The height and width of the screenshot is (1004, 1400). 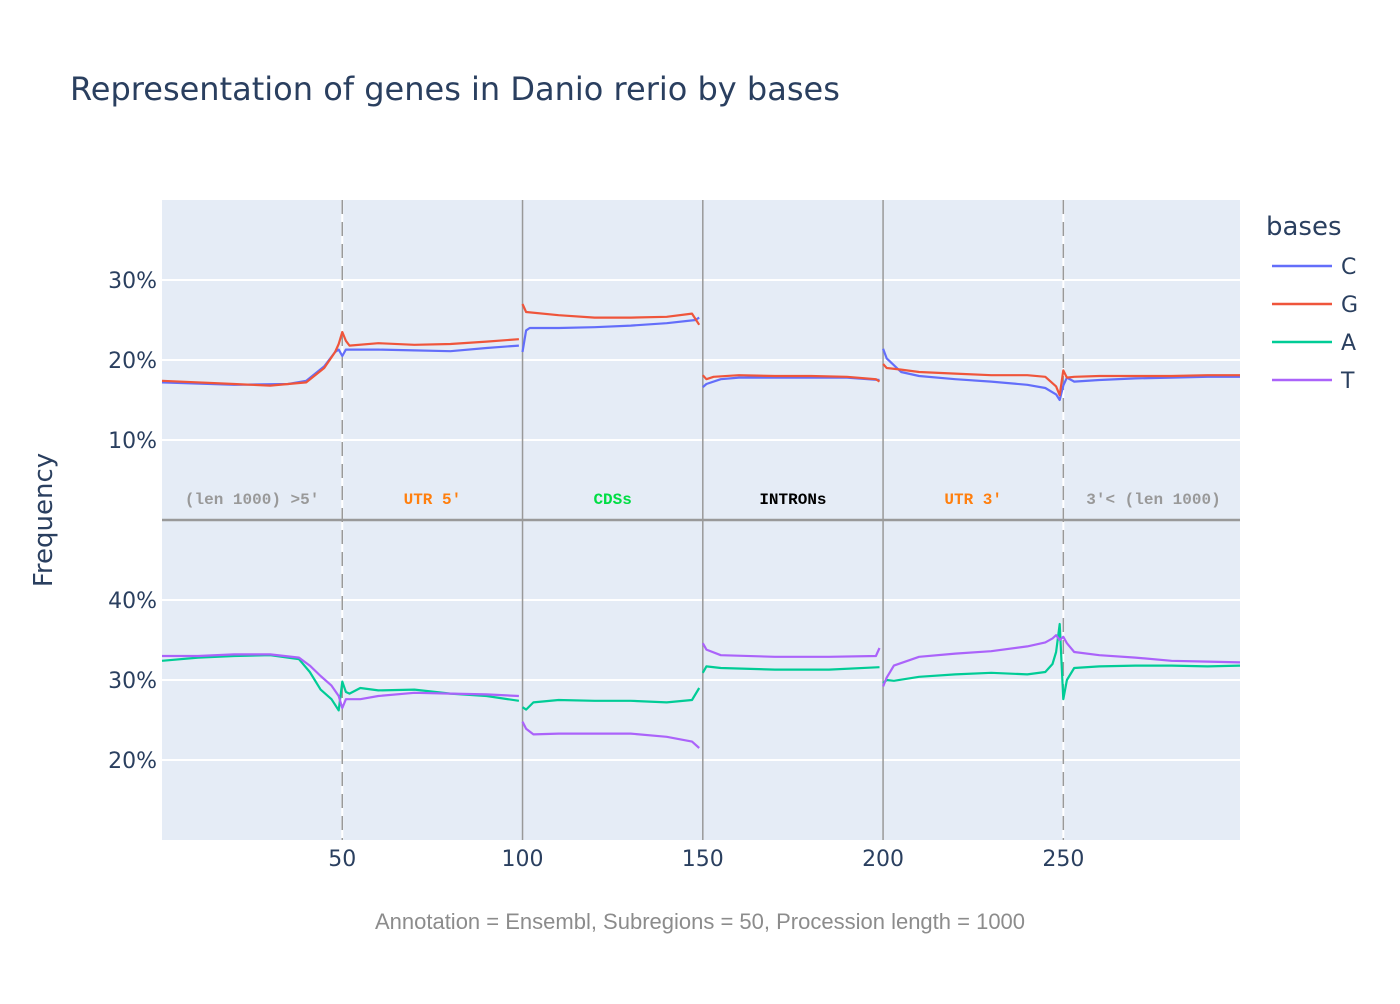 What do you see at coordinates (44, 520) in the screenshot?
I see `y-axis-label: Frequency` at bounding box center [44, 520].